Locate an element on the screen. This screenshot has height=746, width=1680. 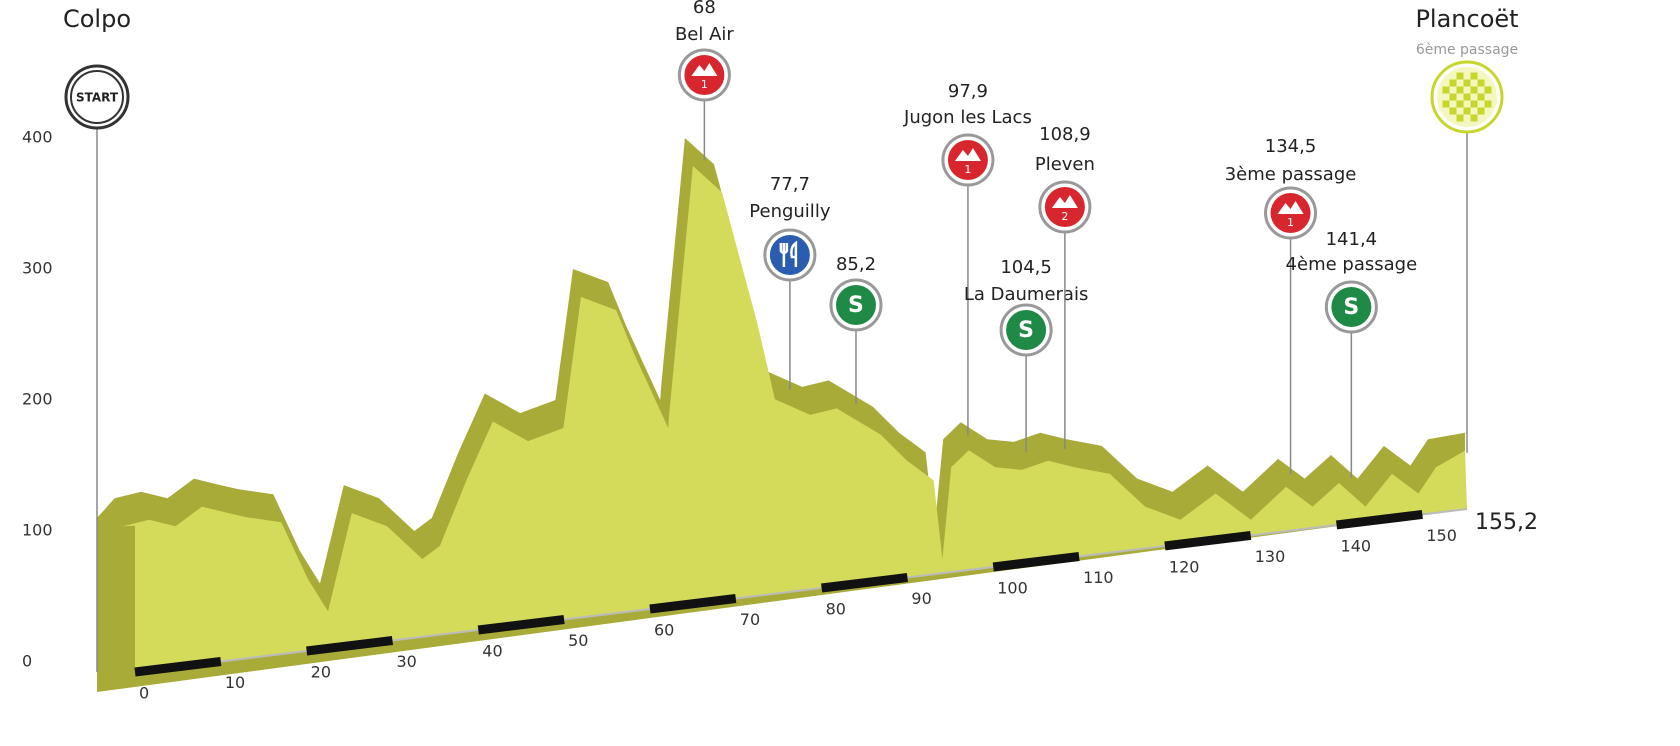
marker: Plancoët 6ème passage is located at coordinates (1467, 229).